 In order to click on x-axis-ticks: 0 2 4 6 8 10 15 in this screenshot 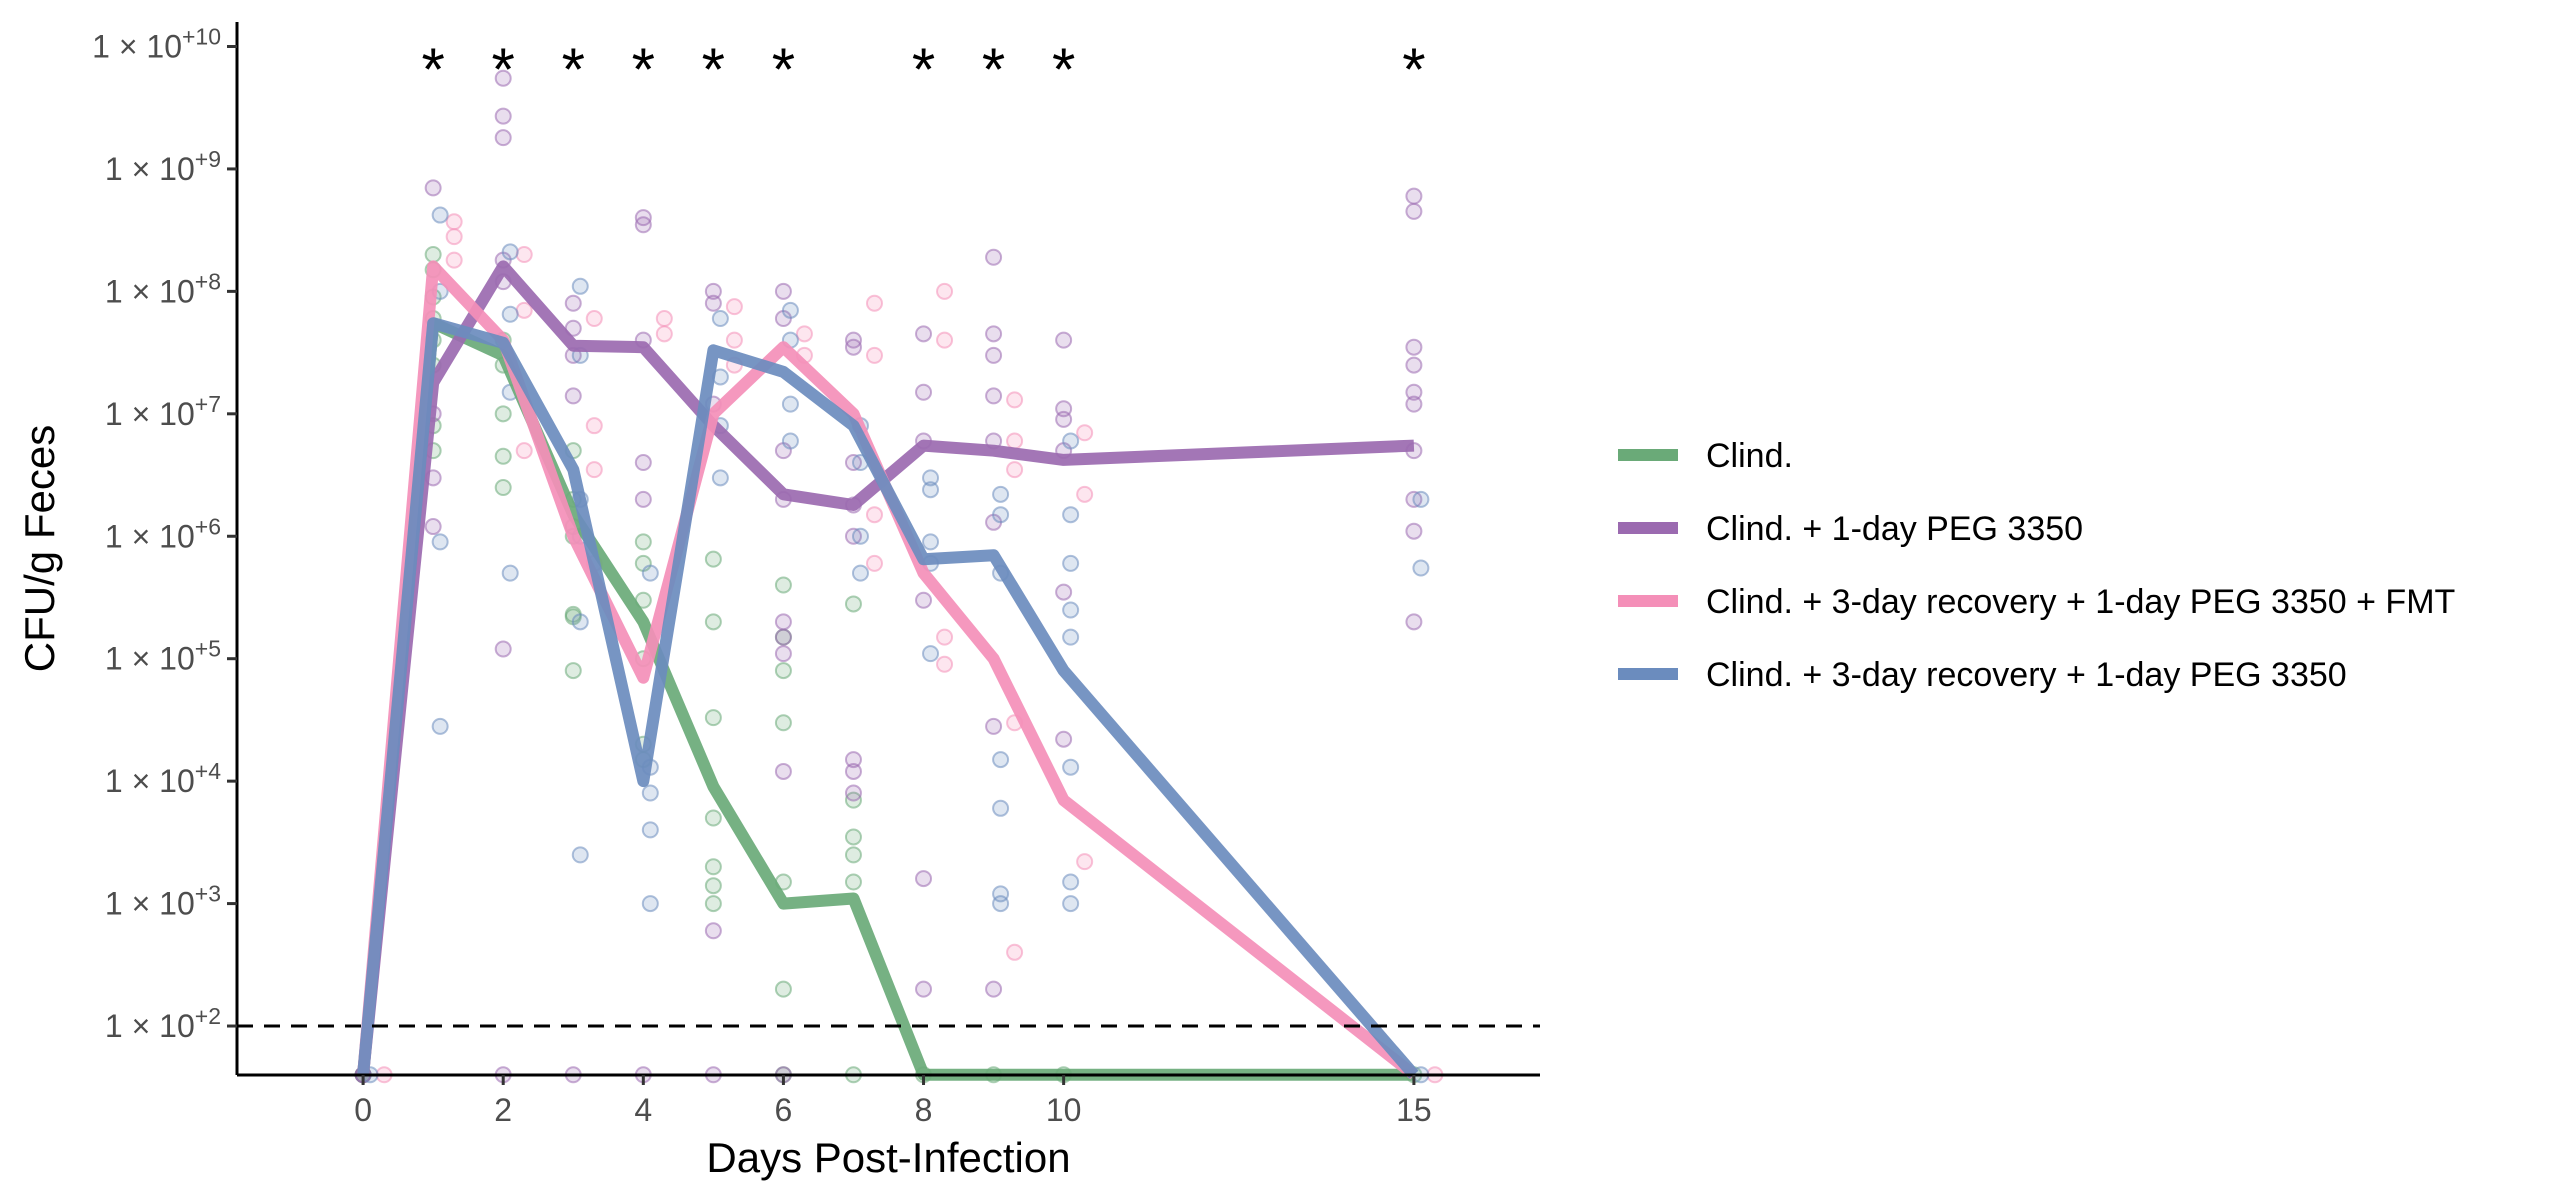, I will do `click(893, 1101)`.